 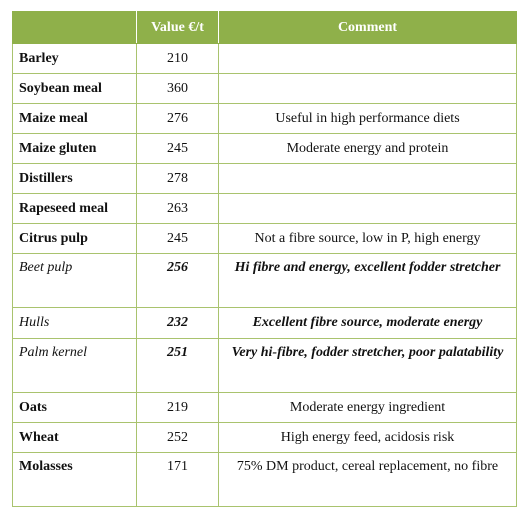 I want to click on table-row: Rapeseed meal 263, so click(x=264, y=208).